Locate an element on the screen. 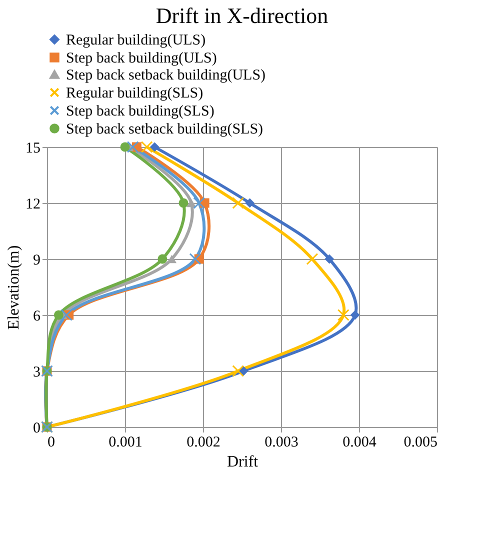 Image resolution: width=504 pixels, height=558 pixels. legend-label: Regular building(ULS) is located at coordinates (136, 40).